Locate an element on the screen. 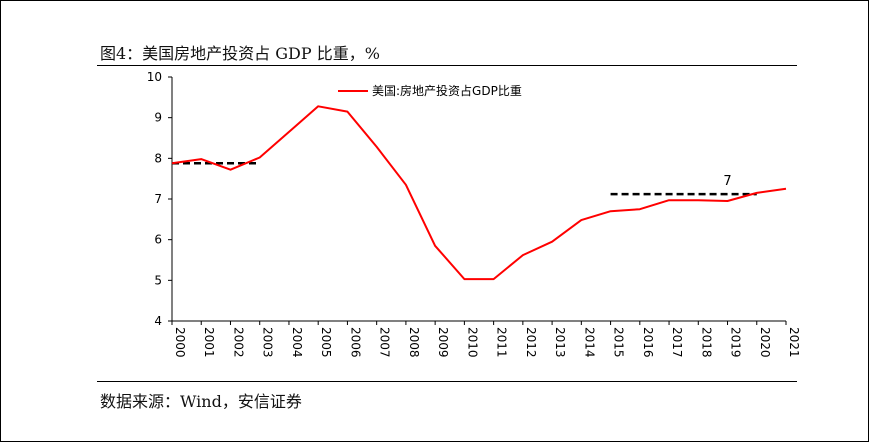 This screenshot has height=442, width=869. x-tick-label: 2001 is located at coordinates (209, 342).